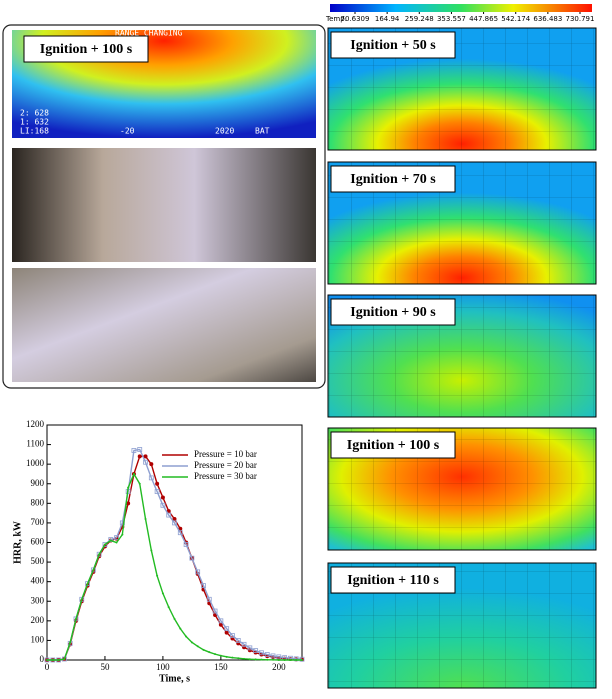 The height and width of the screenshot is (699, 612). Describe the element at coordinates (35, 463) in the screenshot. I see `y-tick-label: 1000` at that location.